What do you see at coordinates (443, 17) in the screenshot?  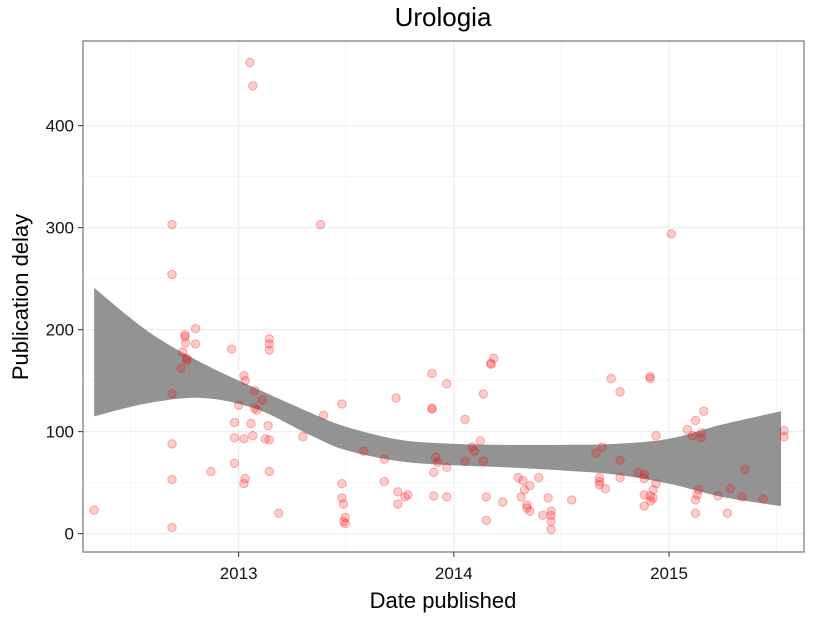 I see `chart-title: Urologia` at bounding box center [443, 17].